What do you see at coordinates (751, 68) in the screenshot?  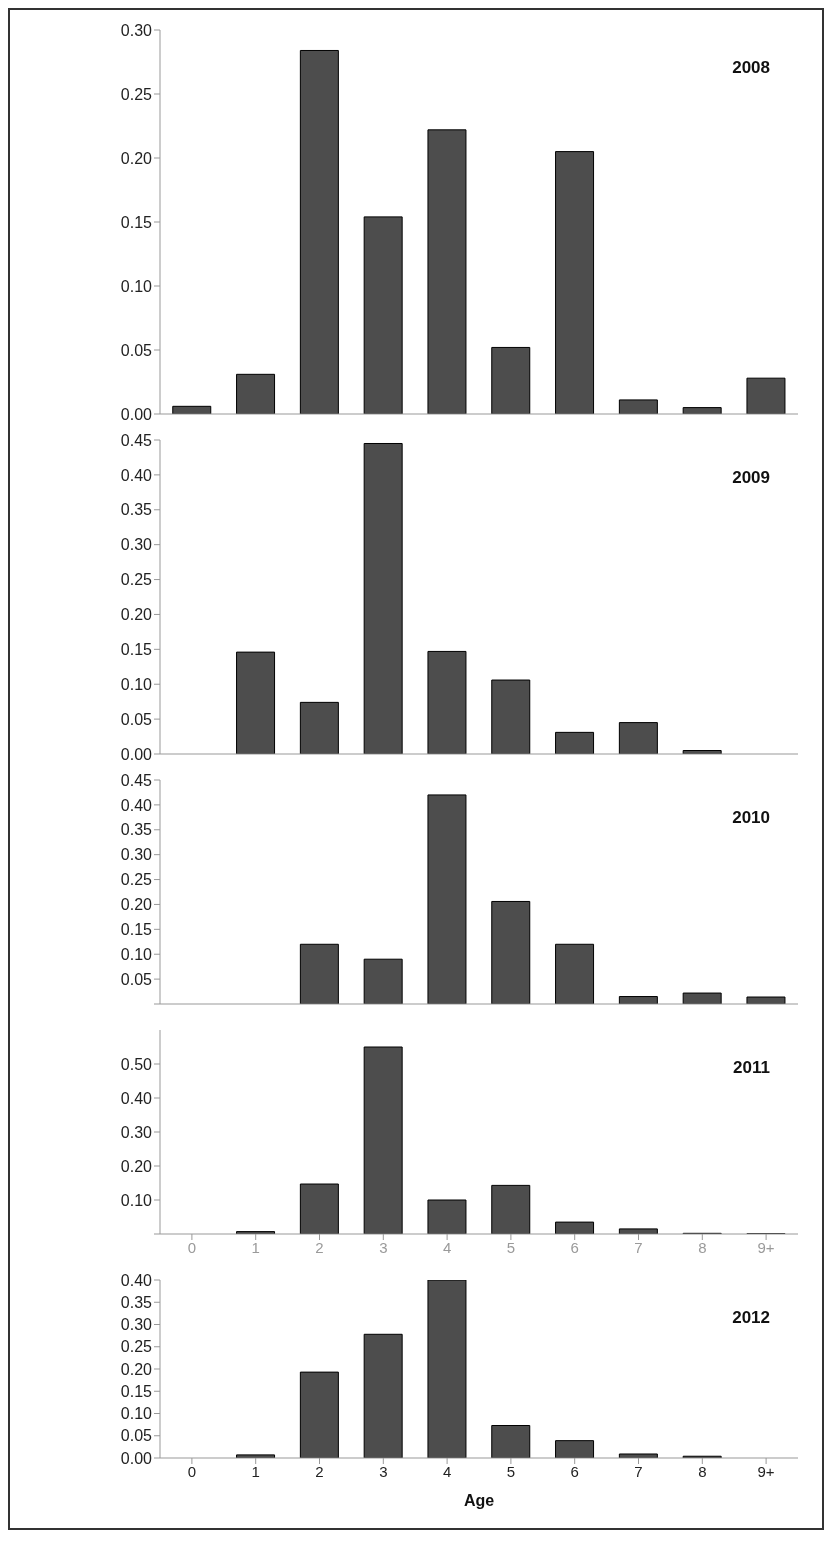 I see `text: 2008` at bounding box center [751, 68].